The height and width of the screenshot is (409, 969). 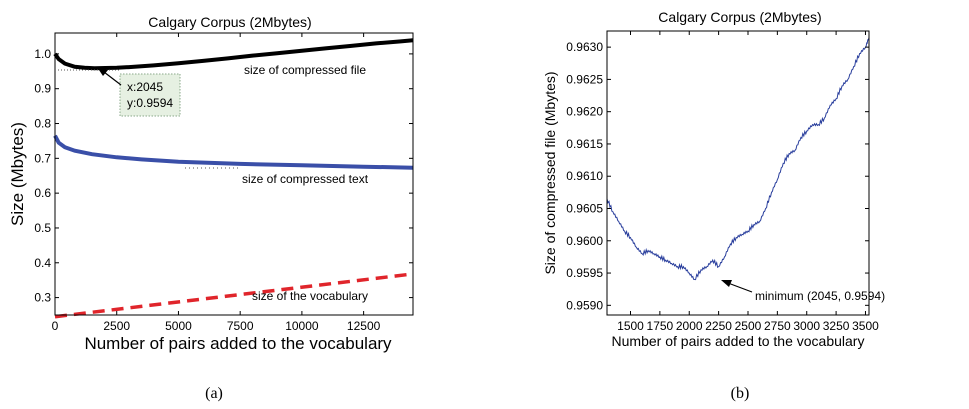 I want to click on chart-b-ytick-label: 0.9630, so click(x=584, y=47).